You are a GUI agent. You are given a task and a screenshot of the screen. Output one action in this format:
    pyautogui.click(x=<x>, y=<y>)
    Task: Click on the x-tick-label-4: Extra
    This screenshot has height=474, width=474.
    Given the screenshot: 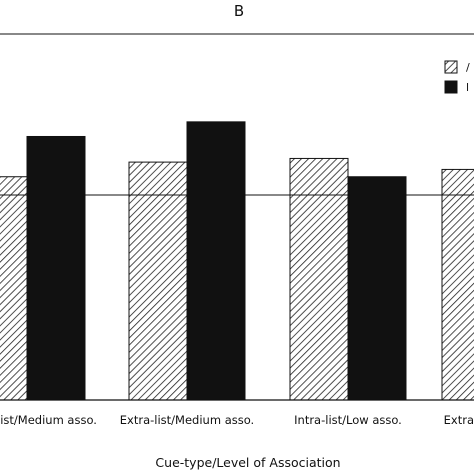 What is the action you would take?
    pyautogui.click(x=459, y=420)
    